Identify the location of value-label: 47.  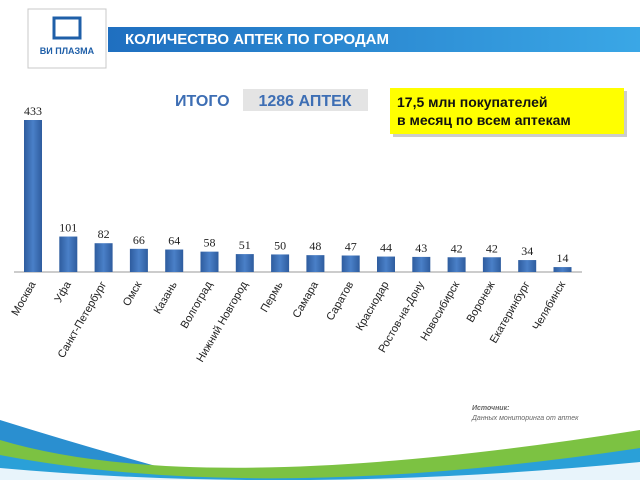
(351, 247).